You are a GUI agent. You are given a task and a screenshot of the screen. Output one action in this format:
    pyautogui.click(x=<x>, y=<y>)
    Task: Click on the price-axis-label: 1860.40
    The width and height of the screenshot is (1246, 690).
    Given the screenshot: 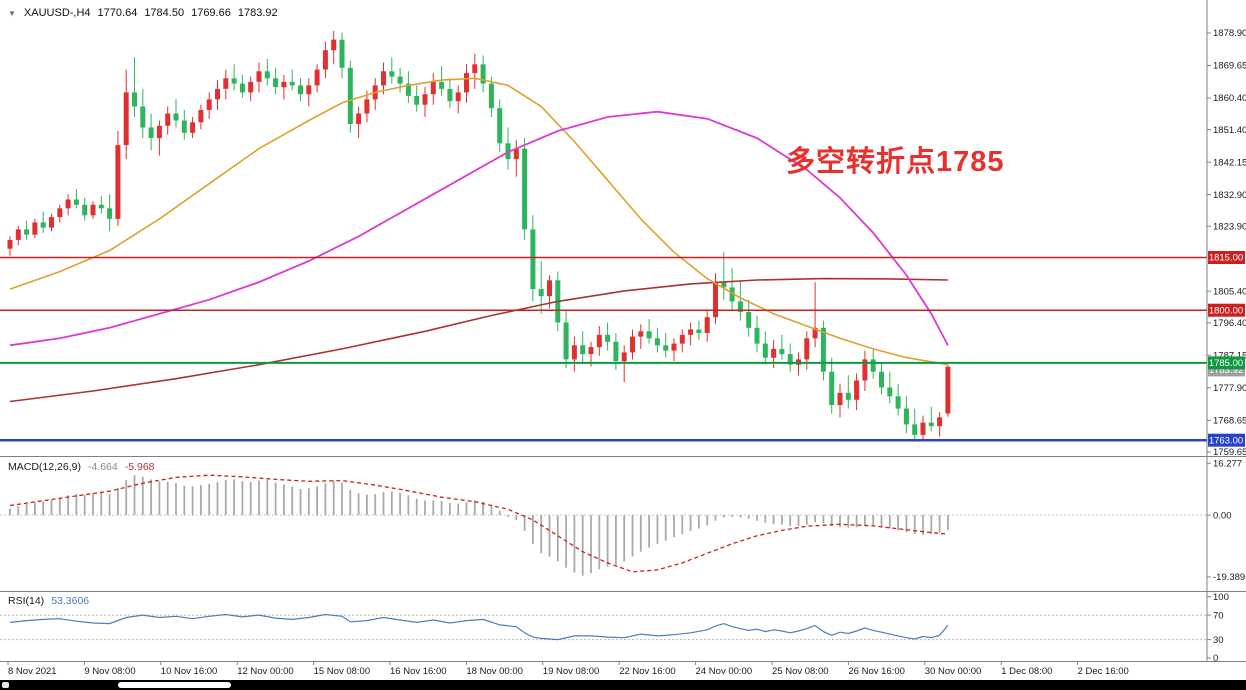 What is the action you would take?
    pyautogui.click(x=1229, y=98)
    